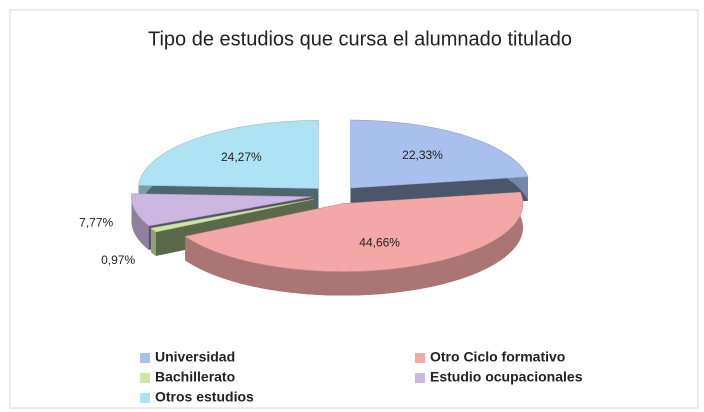 The width and height of the screenshot is (704, 412). I want to click on data-label: 44,66%, so click(379, 243).